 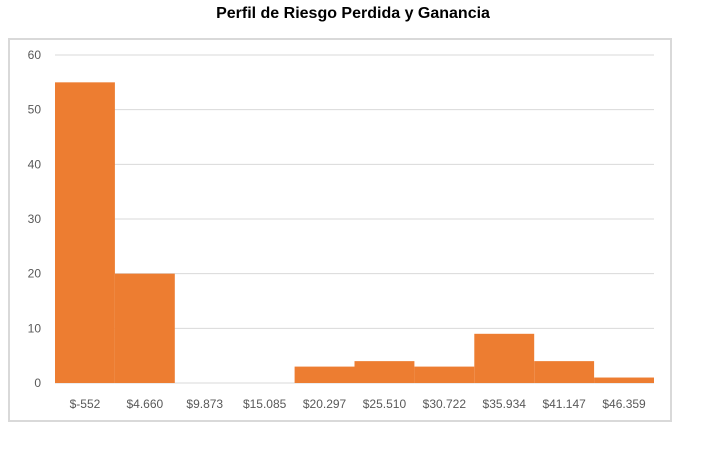 What do you see at coordinates (35, 274) in the screenshot?
I see `y-tick-label: 20` at bounding box center [35, 274].